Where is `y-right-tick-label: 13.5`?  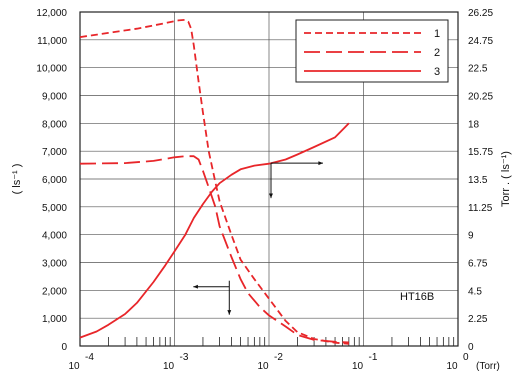
y-right-tick-label: 13.5 is located at coordinates (478, 180).